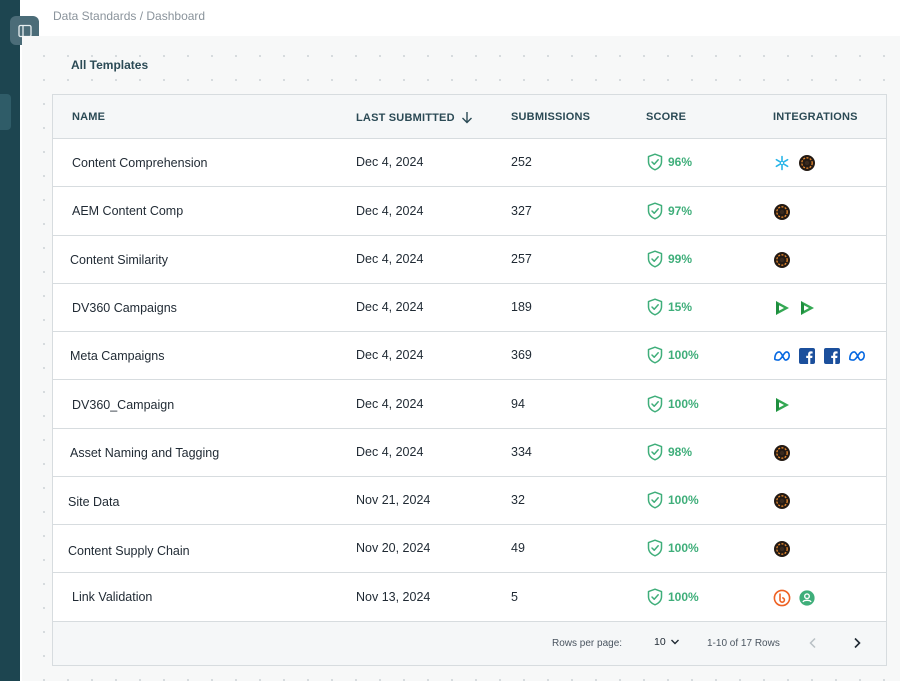 This screenshot has width=900, height=681. I want to click on snowflake-icon, so click(782, 163).